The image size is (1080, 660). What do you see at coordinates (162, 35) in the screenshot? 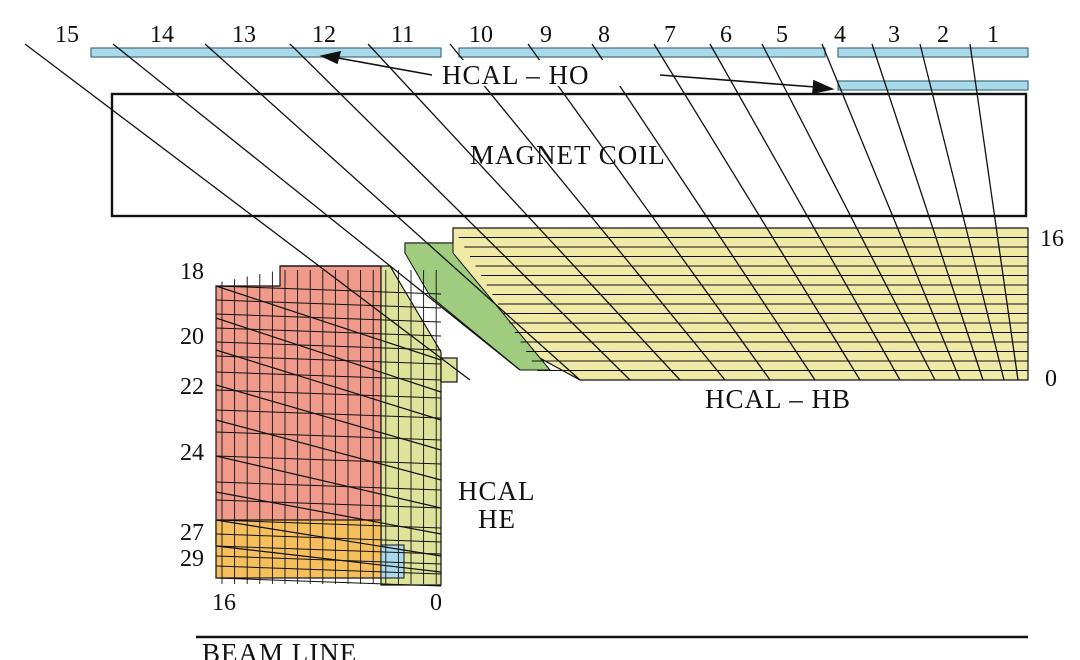
I see `tower-number-14: 14` at bounding box center [162, 35].